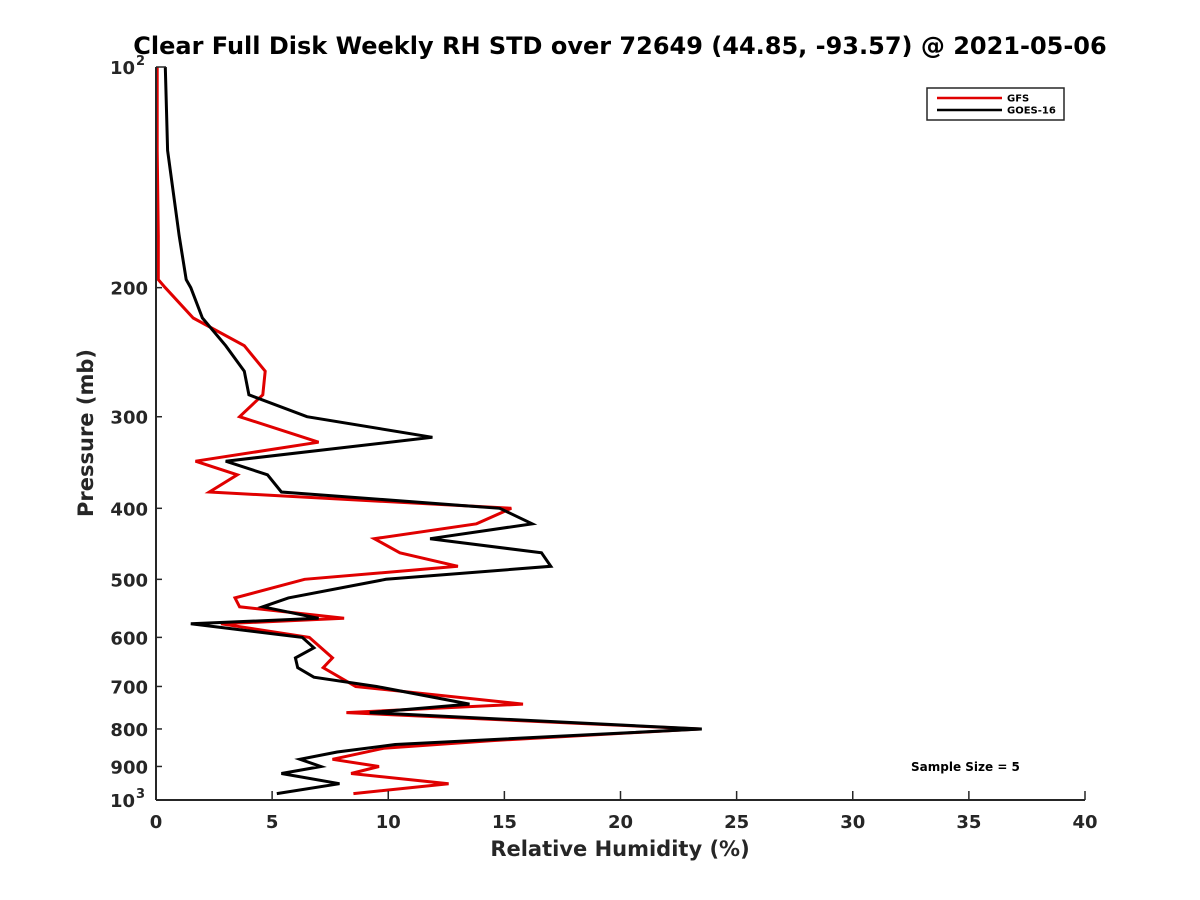 Image resolution: width=1200 pixels, height=900 pixels. Describe the element at coordinates (1018, 99) in the screenshot. I see `legend-label-gfs: GFS` at that location.